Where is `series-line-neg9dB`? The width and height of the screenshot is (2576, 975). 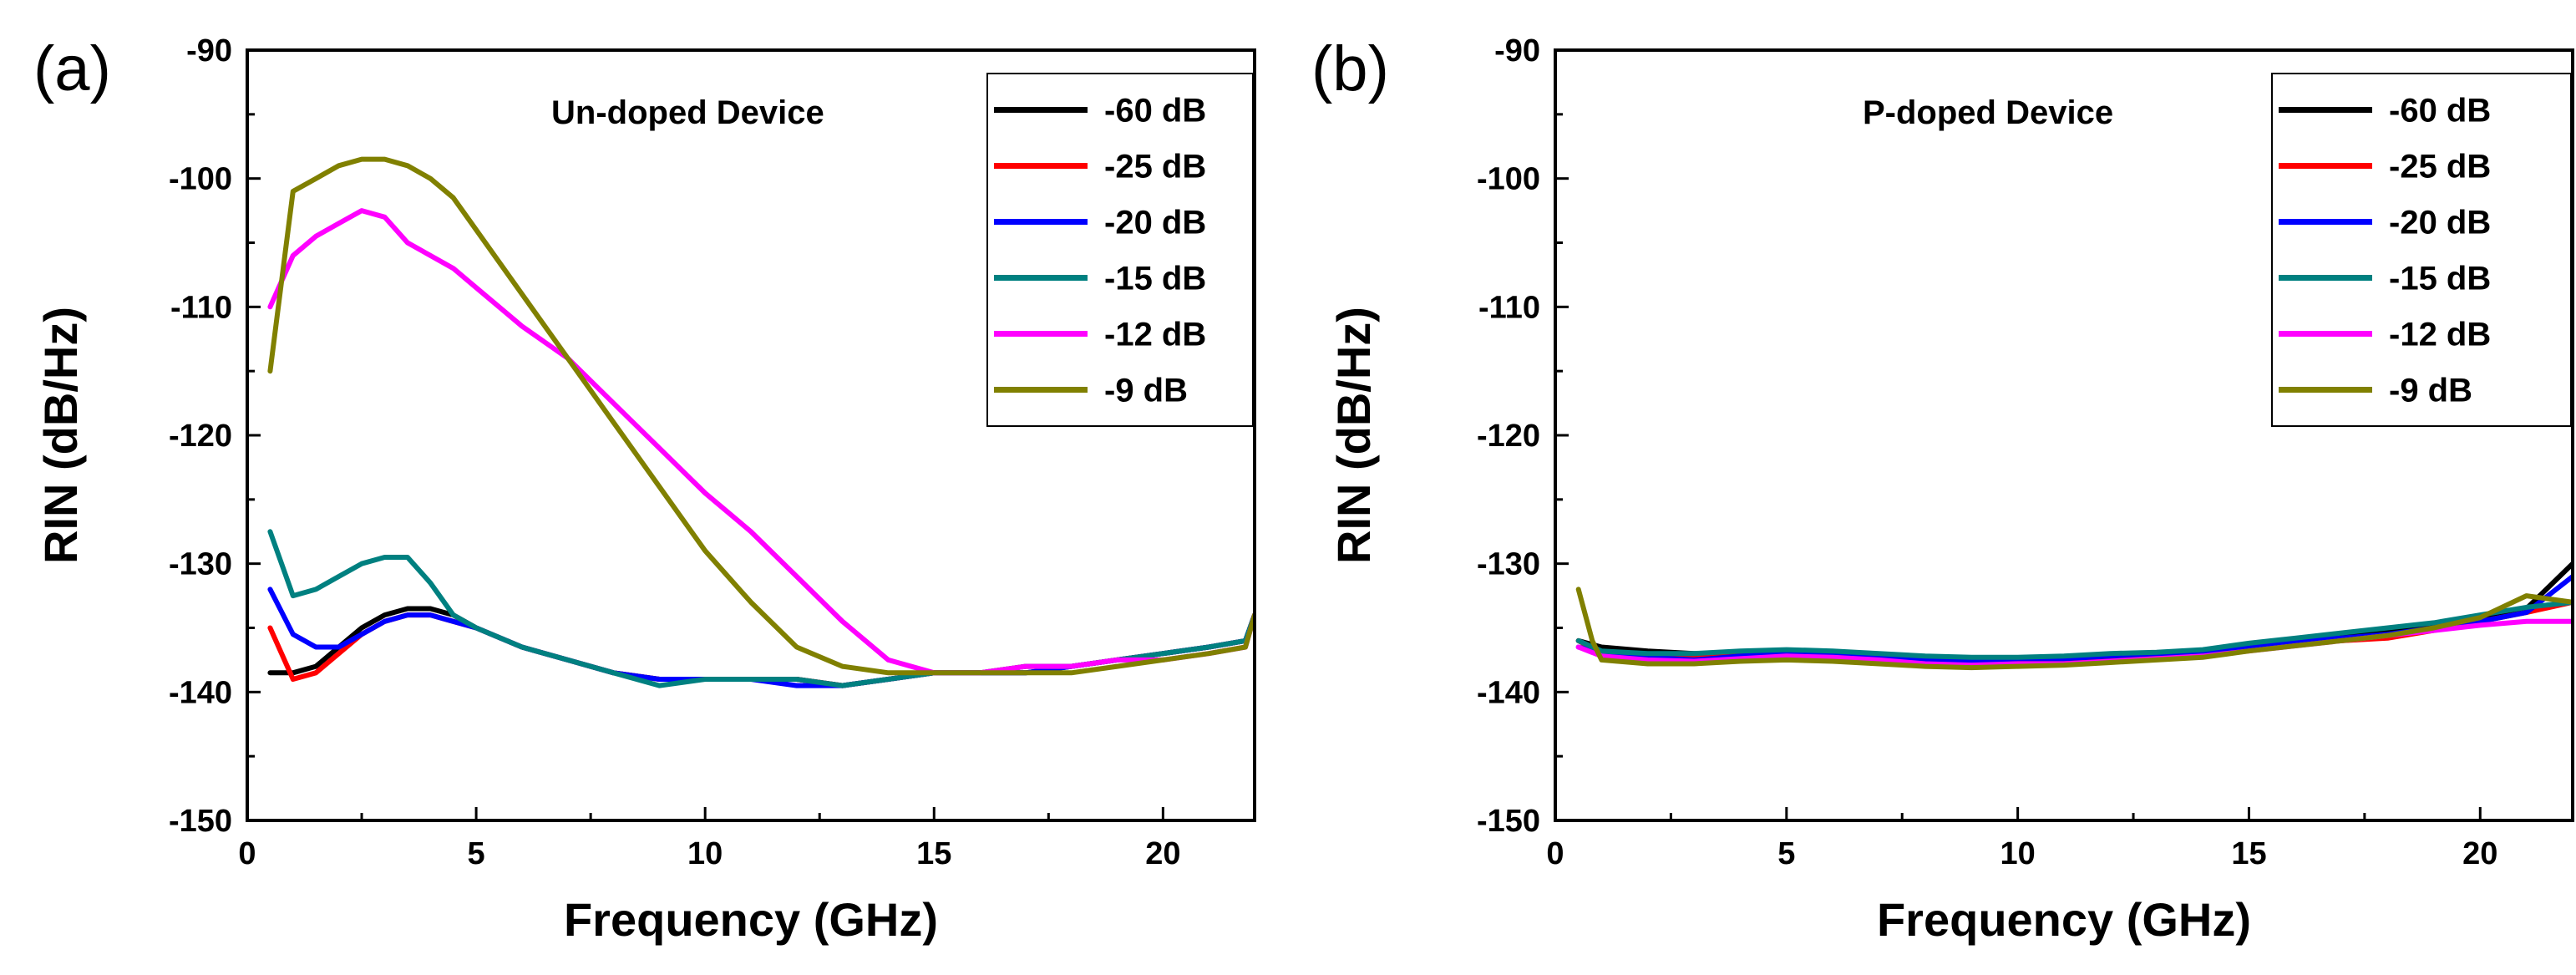 series-line-neg9dB is located at coordinates (2074, 629).